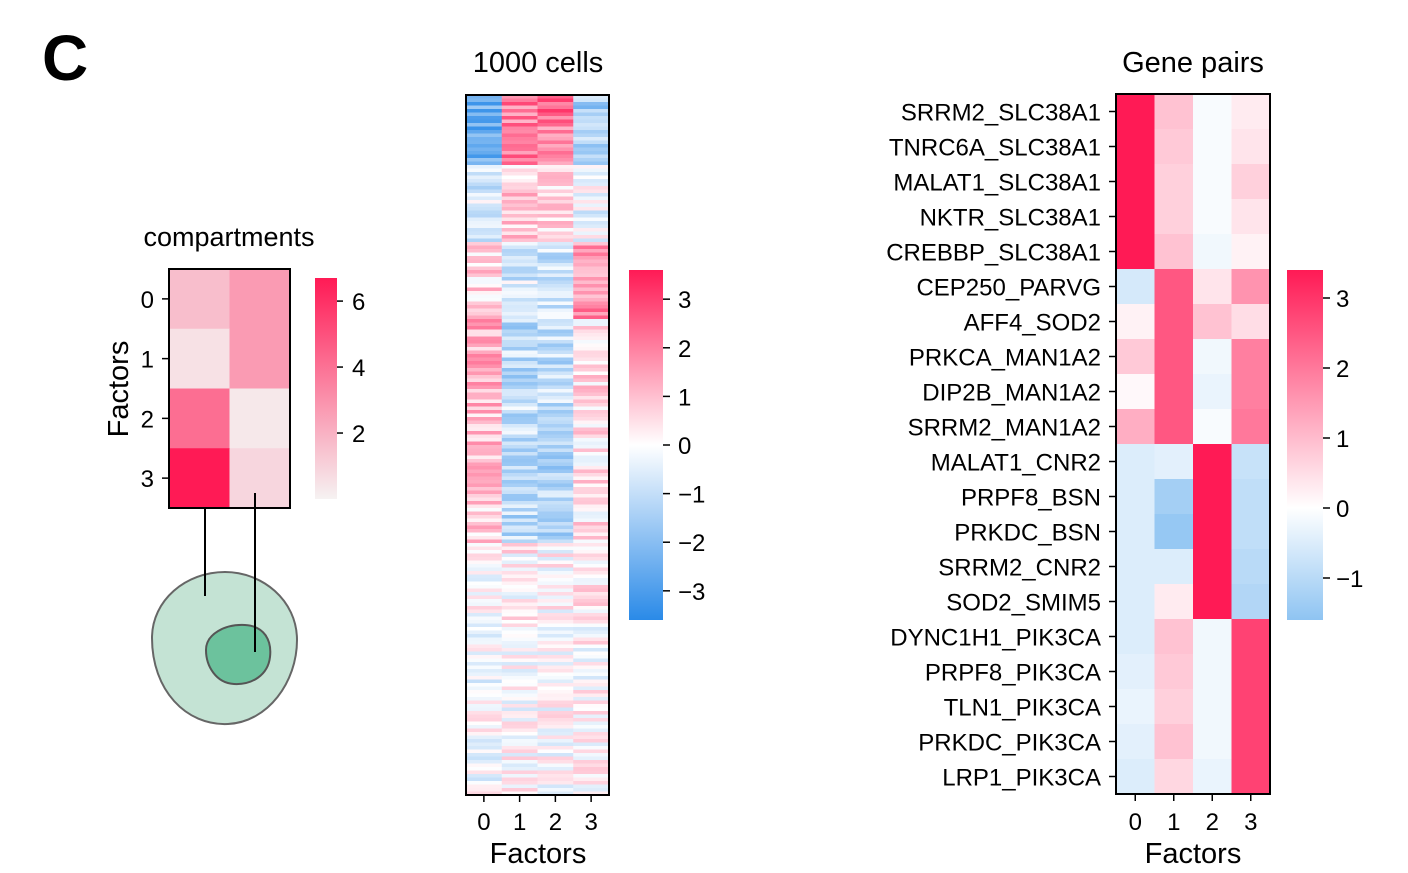 The width and height of the screenshot is (1408, 873). Describe the element at coordinates (684, 397) in the screenshot. I see `cells-colorbar-label: 1` at that location.